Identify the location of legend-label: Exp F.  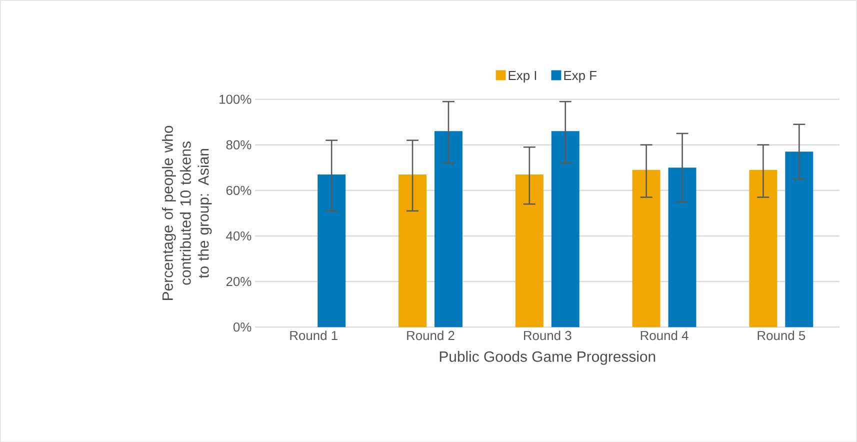
(580, 76).